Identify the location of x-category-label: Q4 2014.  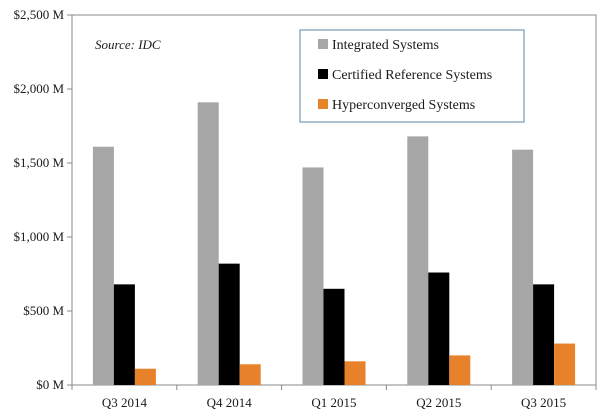
(230, 402).